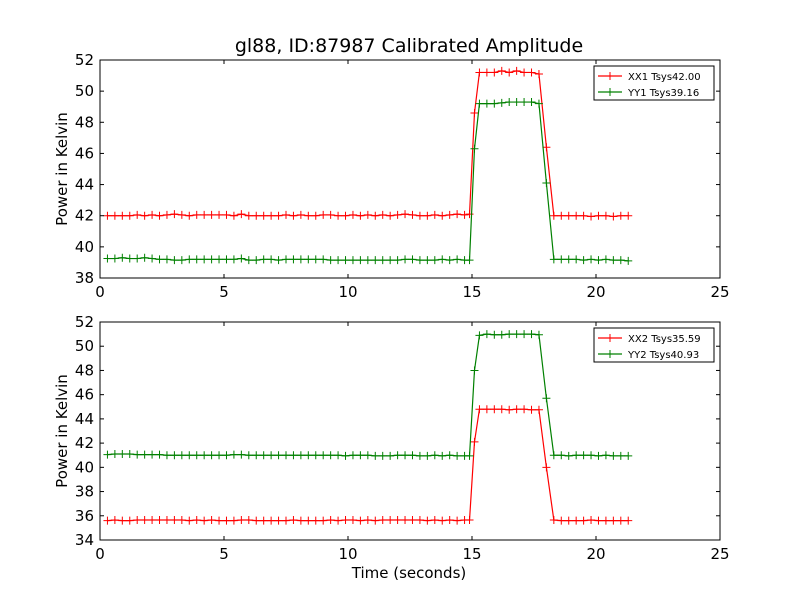 This screenshot has height=600, width=800. What do you see at coordinates (84, 322) in the screenshot?
I see `y-tick-label: 52` at bounding box center [84, 322].